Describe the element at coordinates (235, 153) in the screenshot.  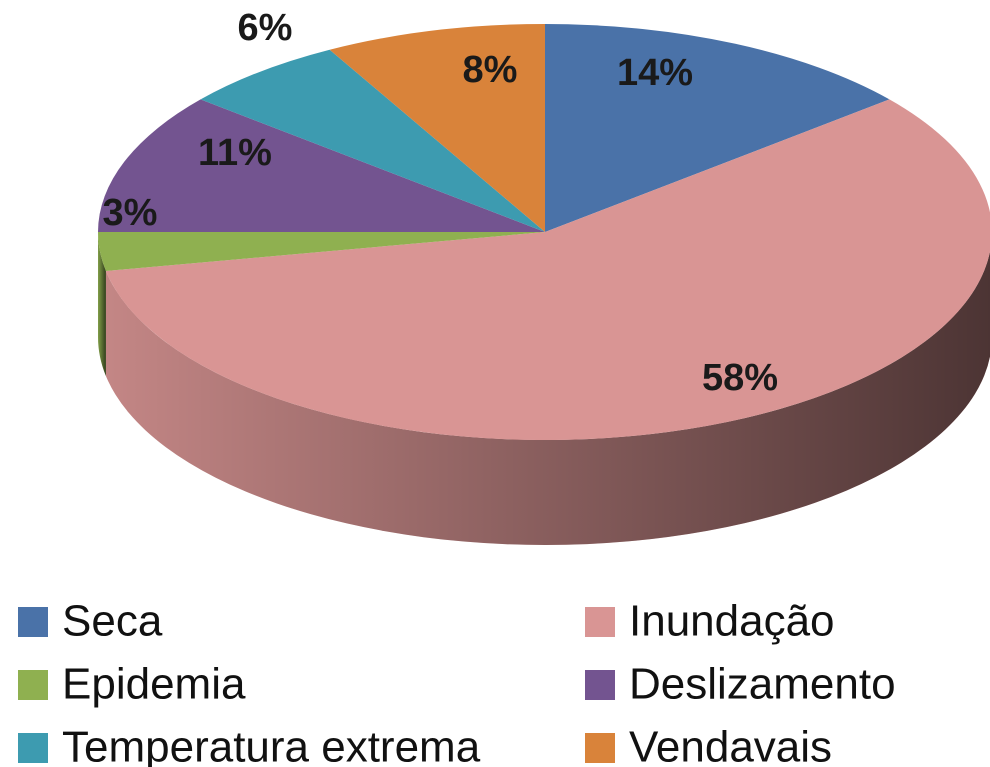
I see `value-label: 11%` at that location.